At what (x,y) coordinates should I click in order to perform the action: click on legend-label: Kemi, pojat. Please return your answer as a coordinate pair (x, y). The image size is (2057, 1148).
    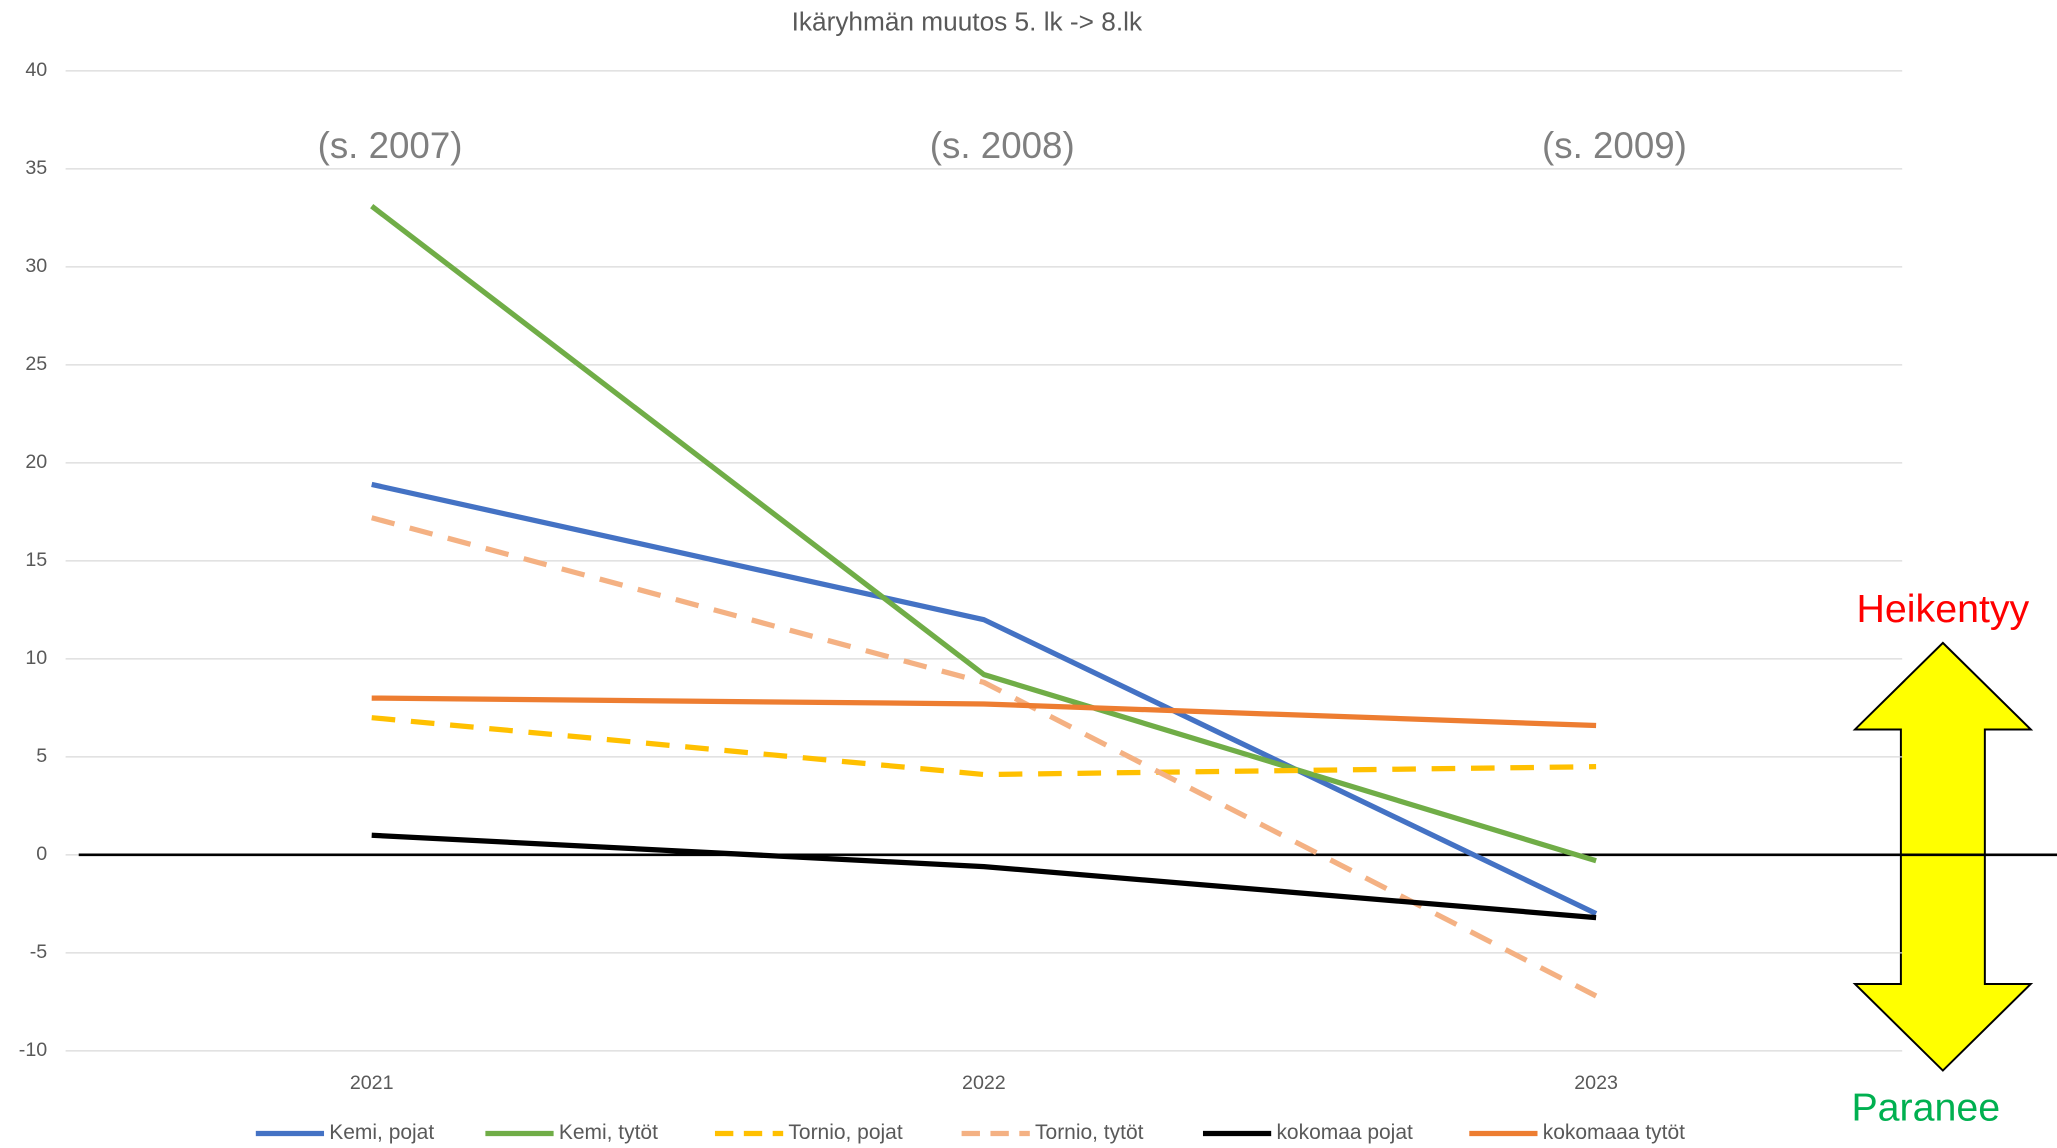
    Looking at the image, I should click on (381, 1132).